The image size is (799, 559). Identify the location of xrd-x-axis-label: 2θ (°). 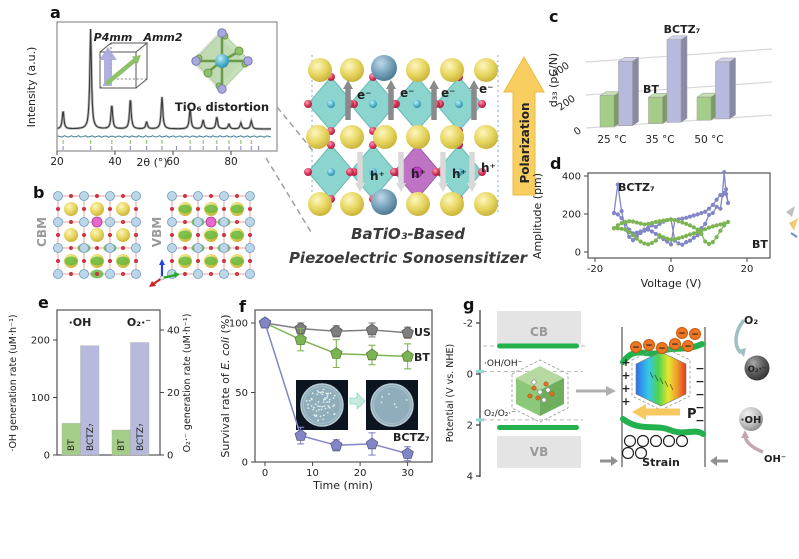
(151, 162).